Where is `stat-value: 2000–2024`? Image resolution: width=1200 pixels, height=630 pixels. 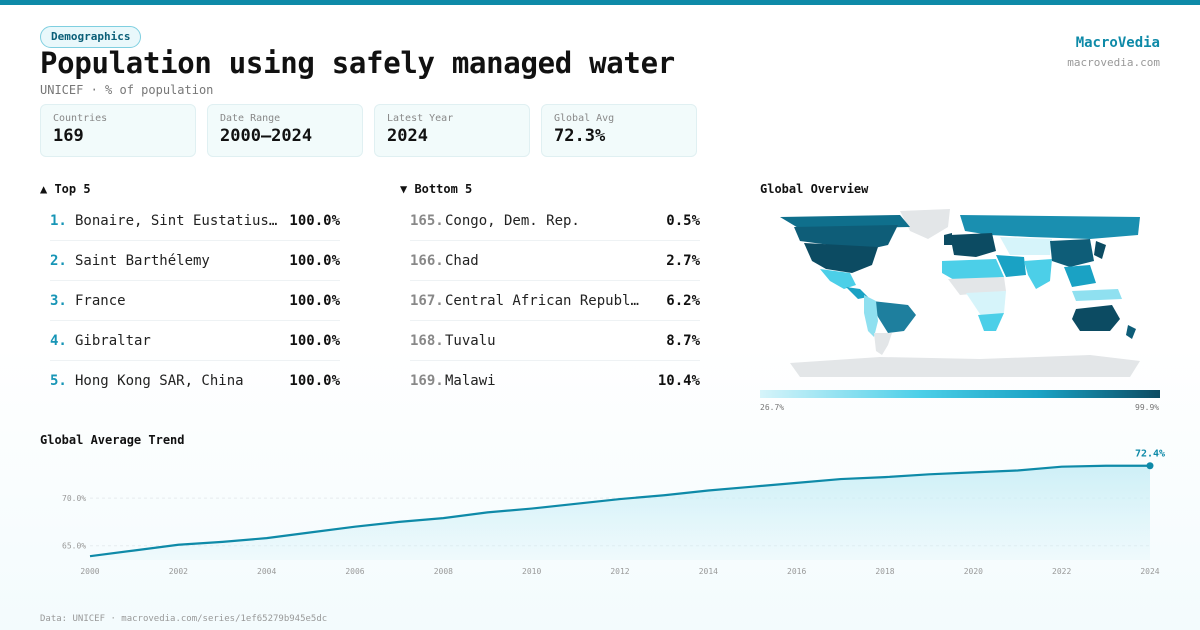
stat-value: 2000–2024 is located at coordinates (266, 136).